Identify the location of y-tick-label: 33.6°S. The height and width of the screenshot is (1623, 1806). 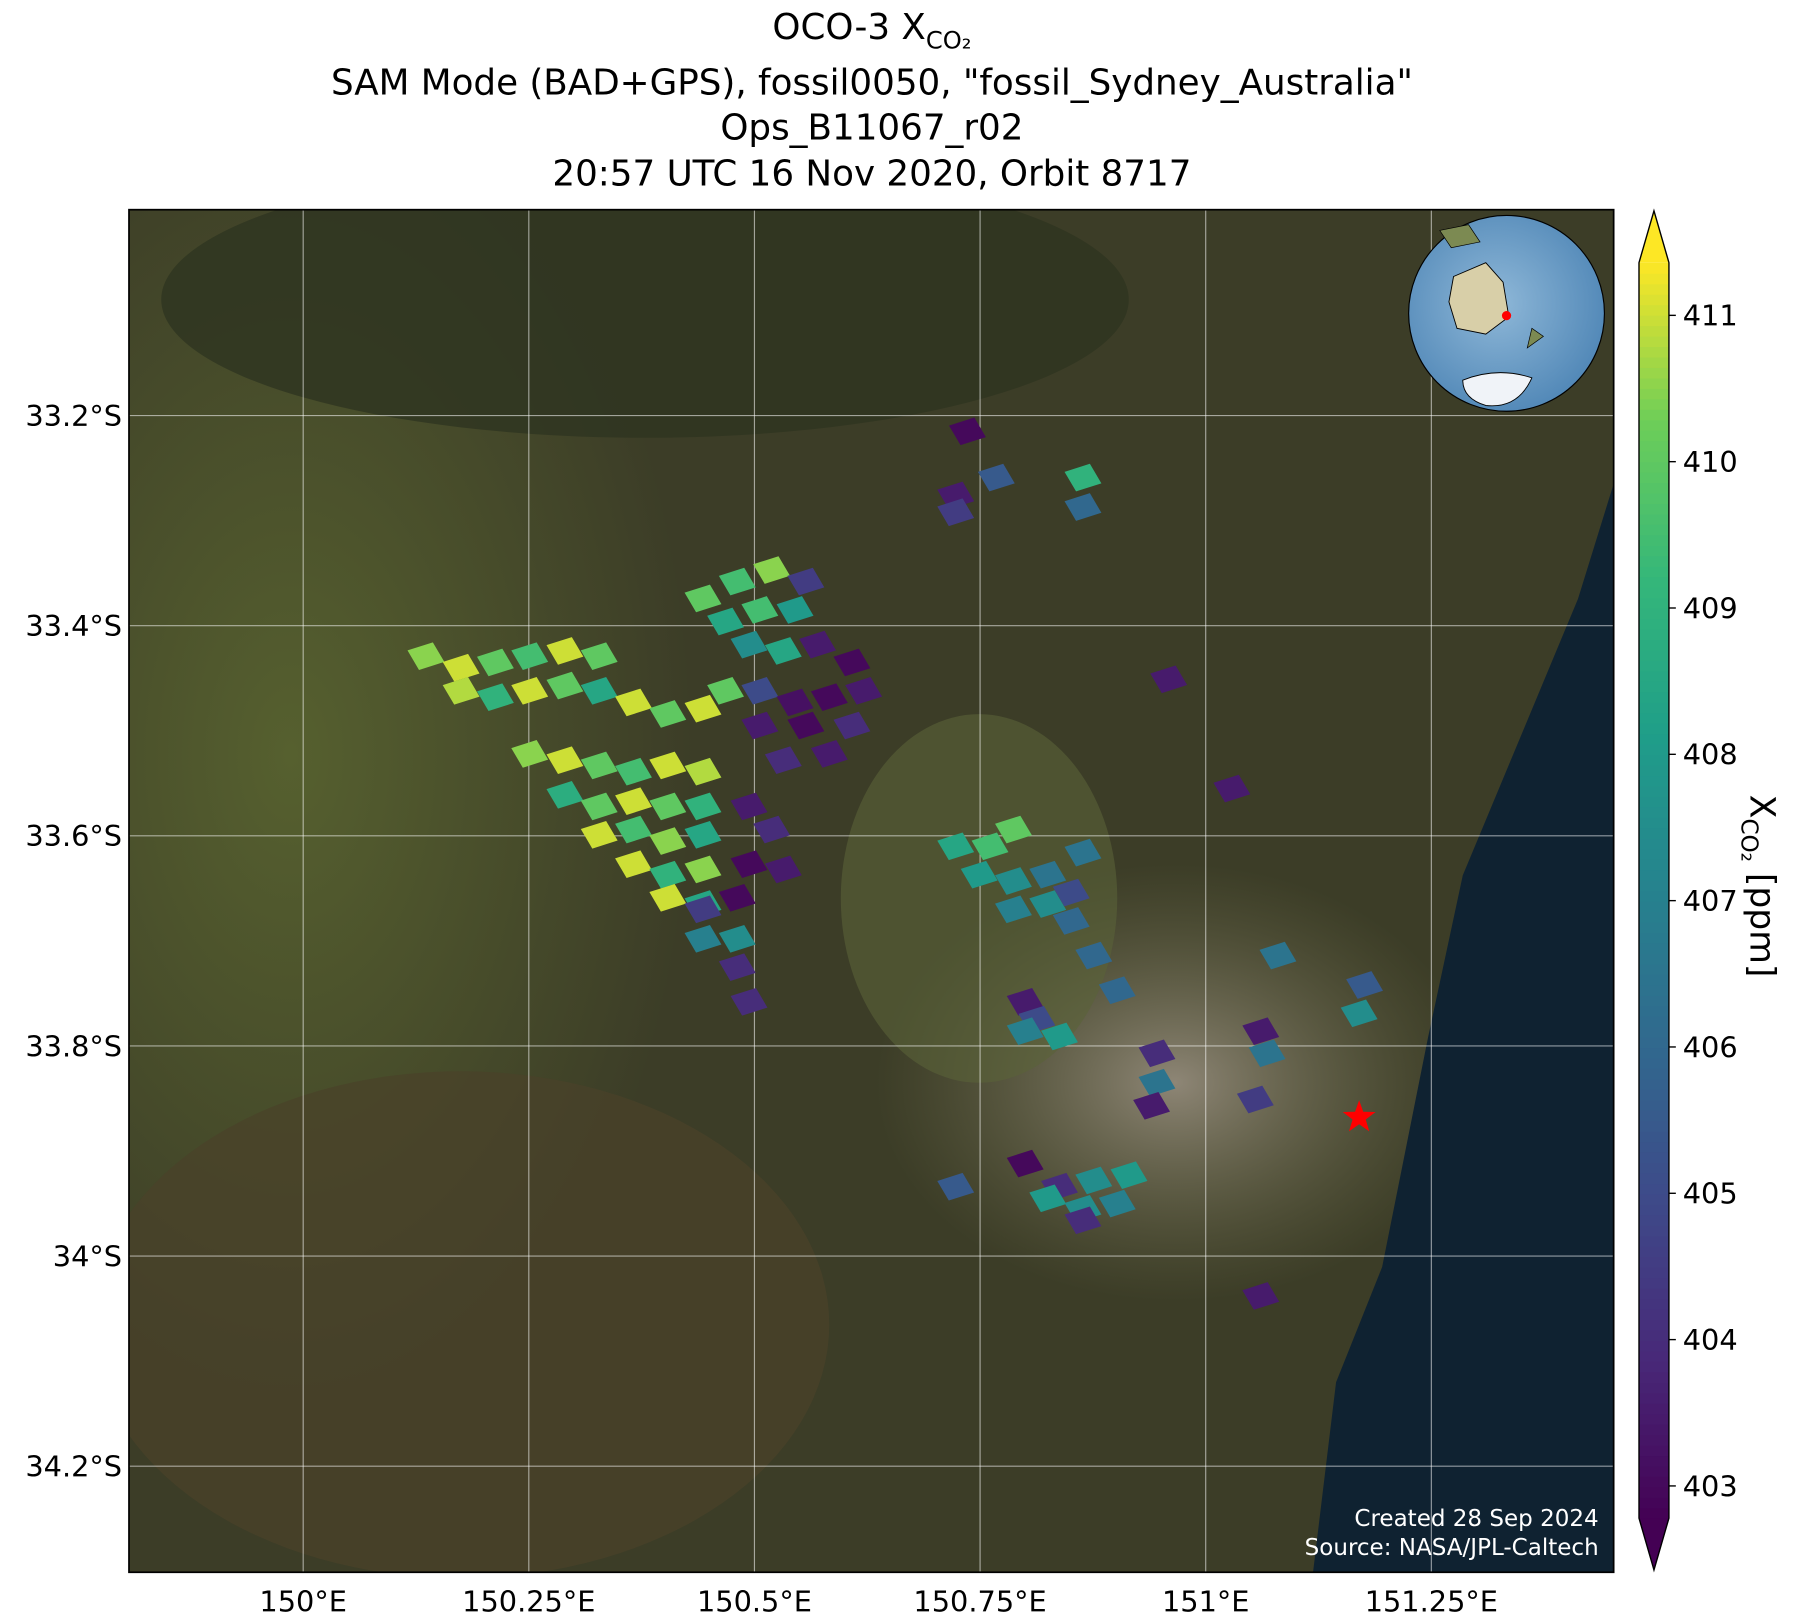
(73, 836).